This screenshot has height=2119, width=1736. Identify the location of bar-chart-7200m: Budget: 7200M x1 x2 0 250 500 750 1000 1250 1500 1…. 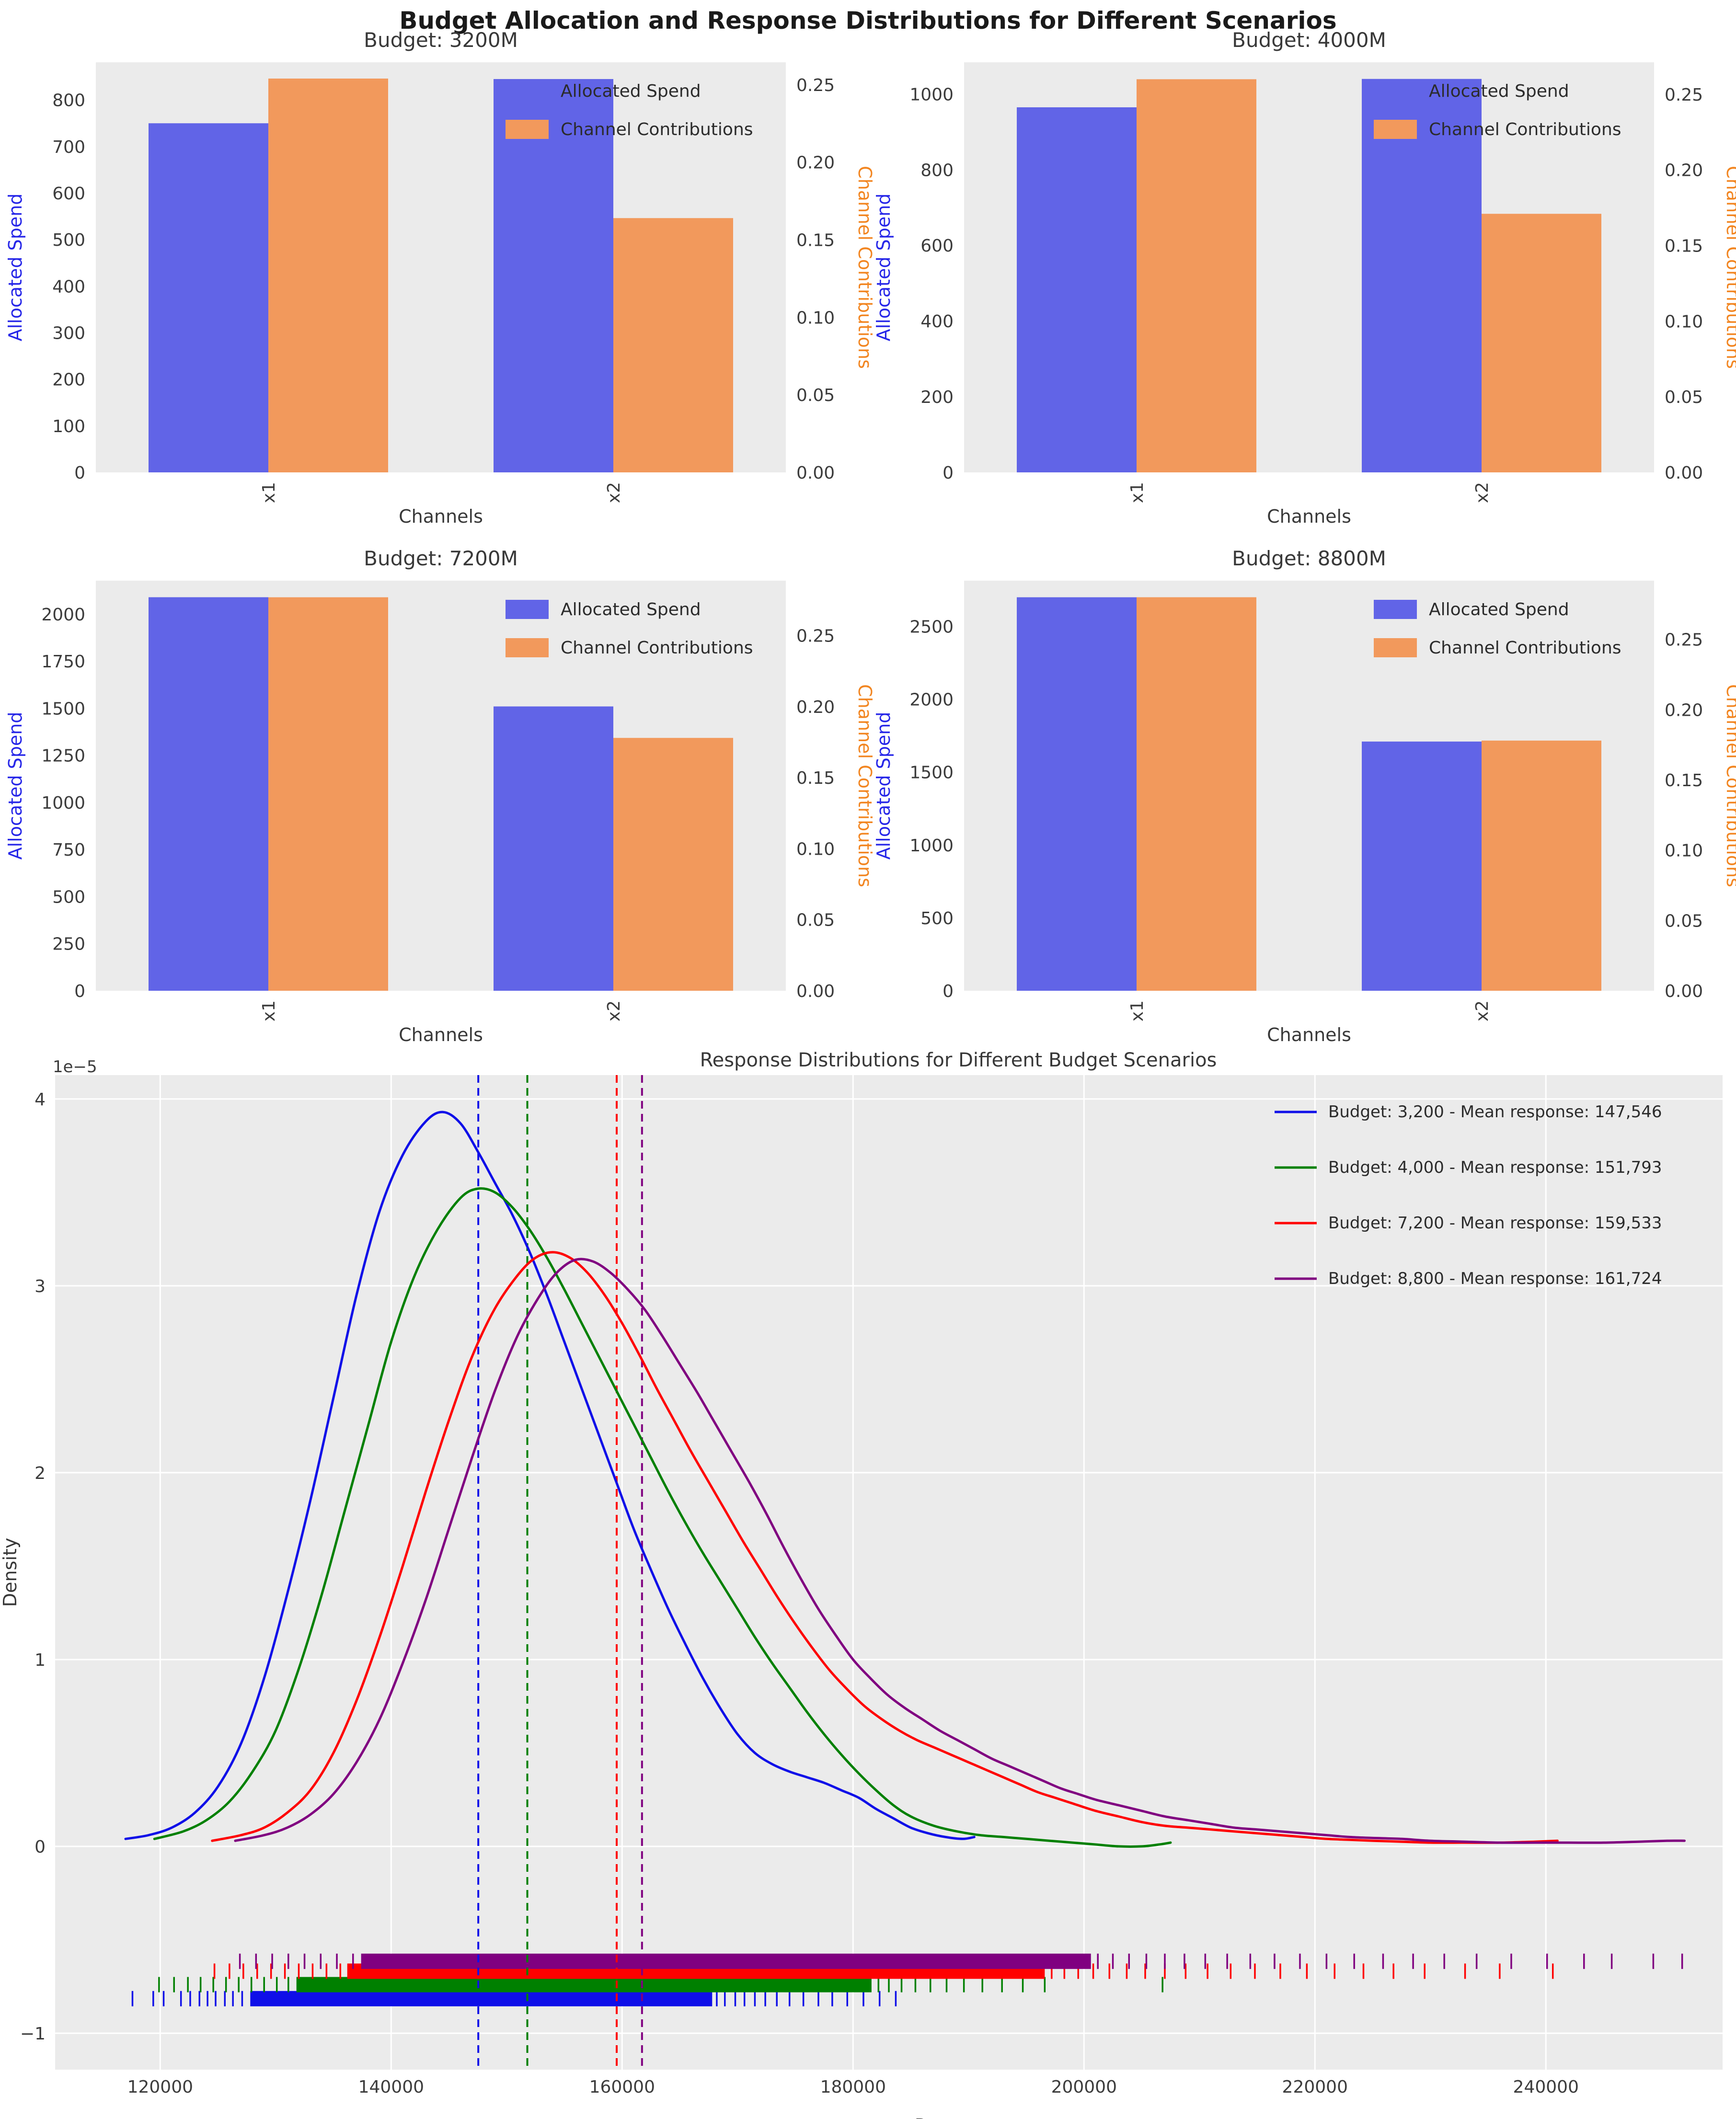
(440, 795).